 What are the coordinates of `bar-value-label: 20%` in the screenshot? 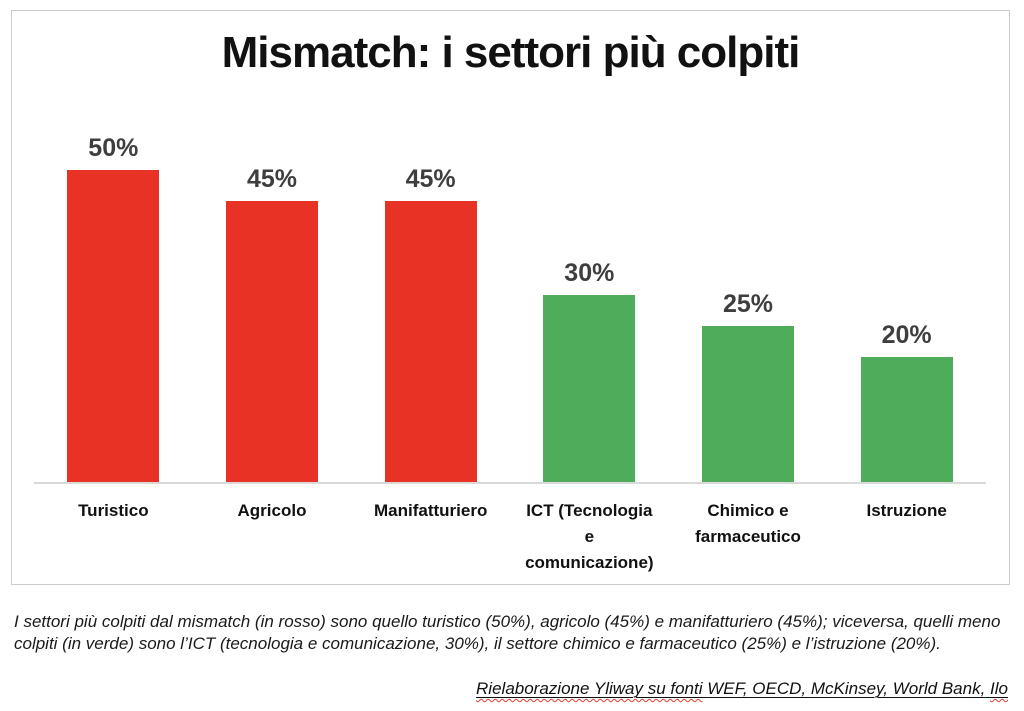 It's located at (906, 335).